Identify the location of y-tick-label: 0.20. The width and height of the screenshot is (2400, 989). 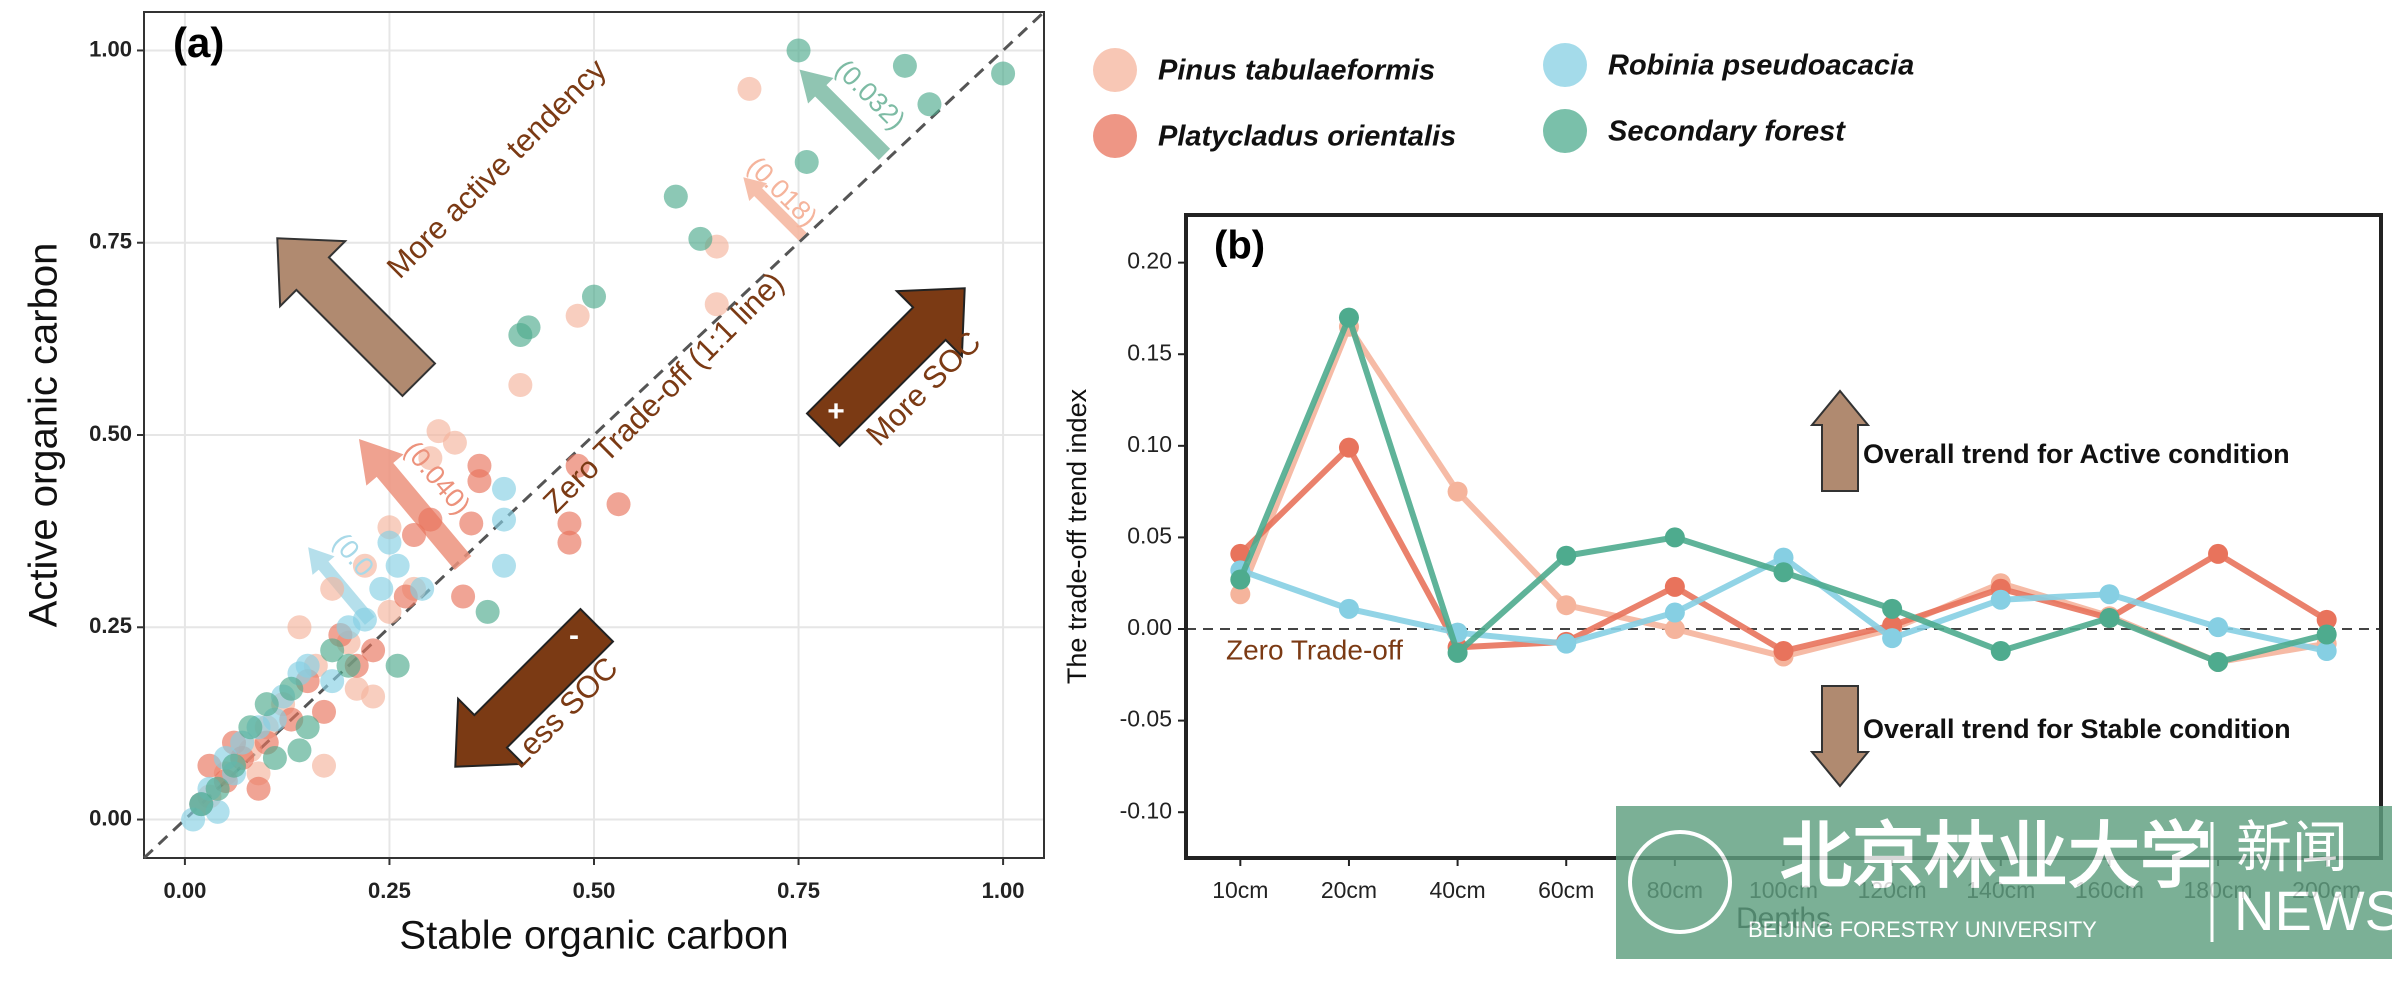
(1149, 261).